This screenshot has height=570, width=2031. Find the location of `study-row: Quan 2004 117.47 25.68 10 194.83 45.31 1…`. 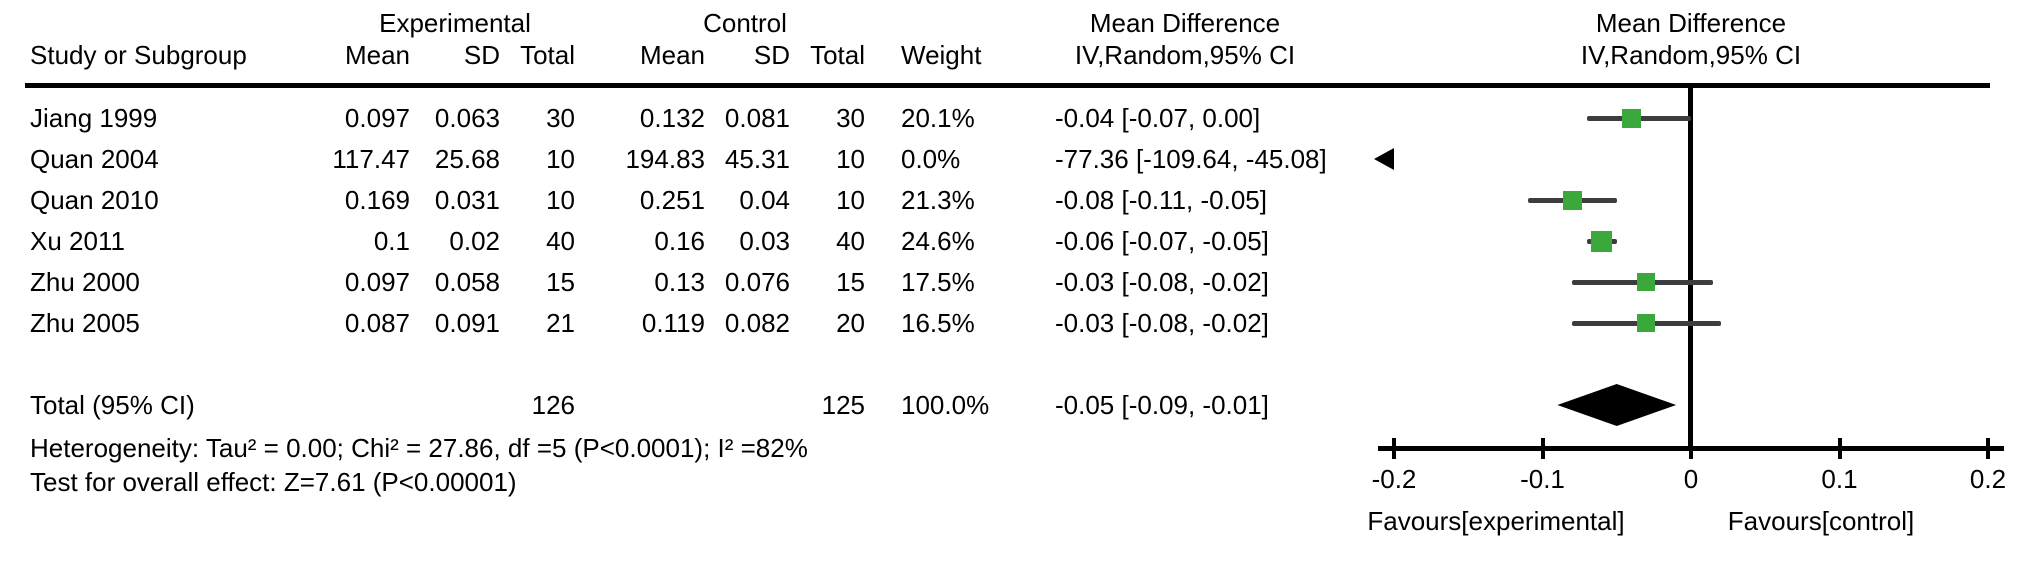

study-row: Quan 2004 117.47 25.68 10 194.83 45.31 1… is located at coordinates (1015, 159).